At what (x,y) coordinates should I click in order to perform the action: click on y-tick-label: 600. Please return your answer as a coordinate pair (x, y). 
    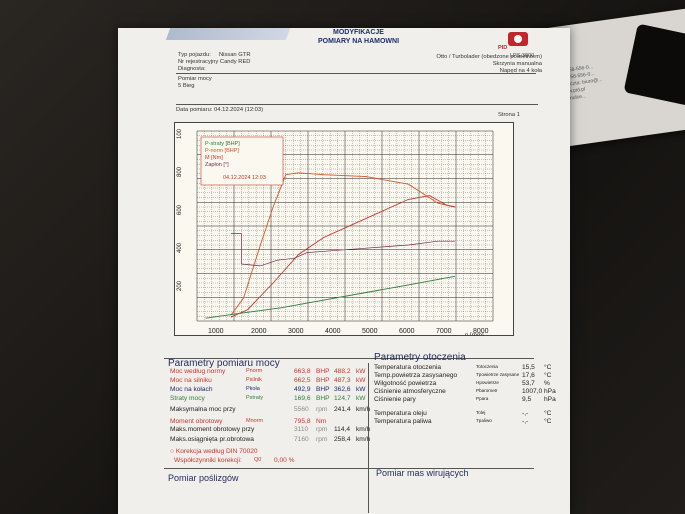
    Looking at the image, I should click on (180, 209).